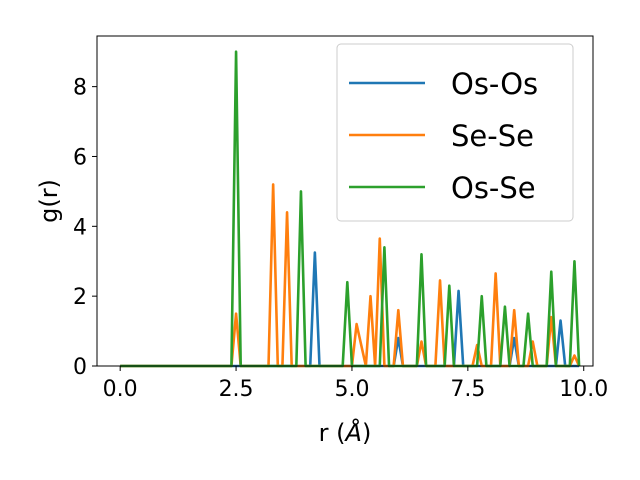 The image size is (640, 480). I want to click on y-axis: 0 2 4 6 8, so click(85, 228).